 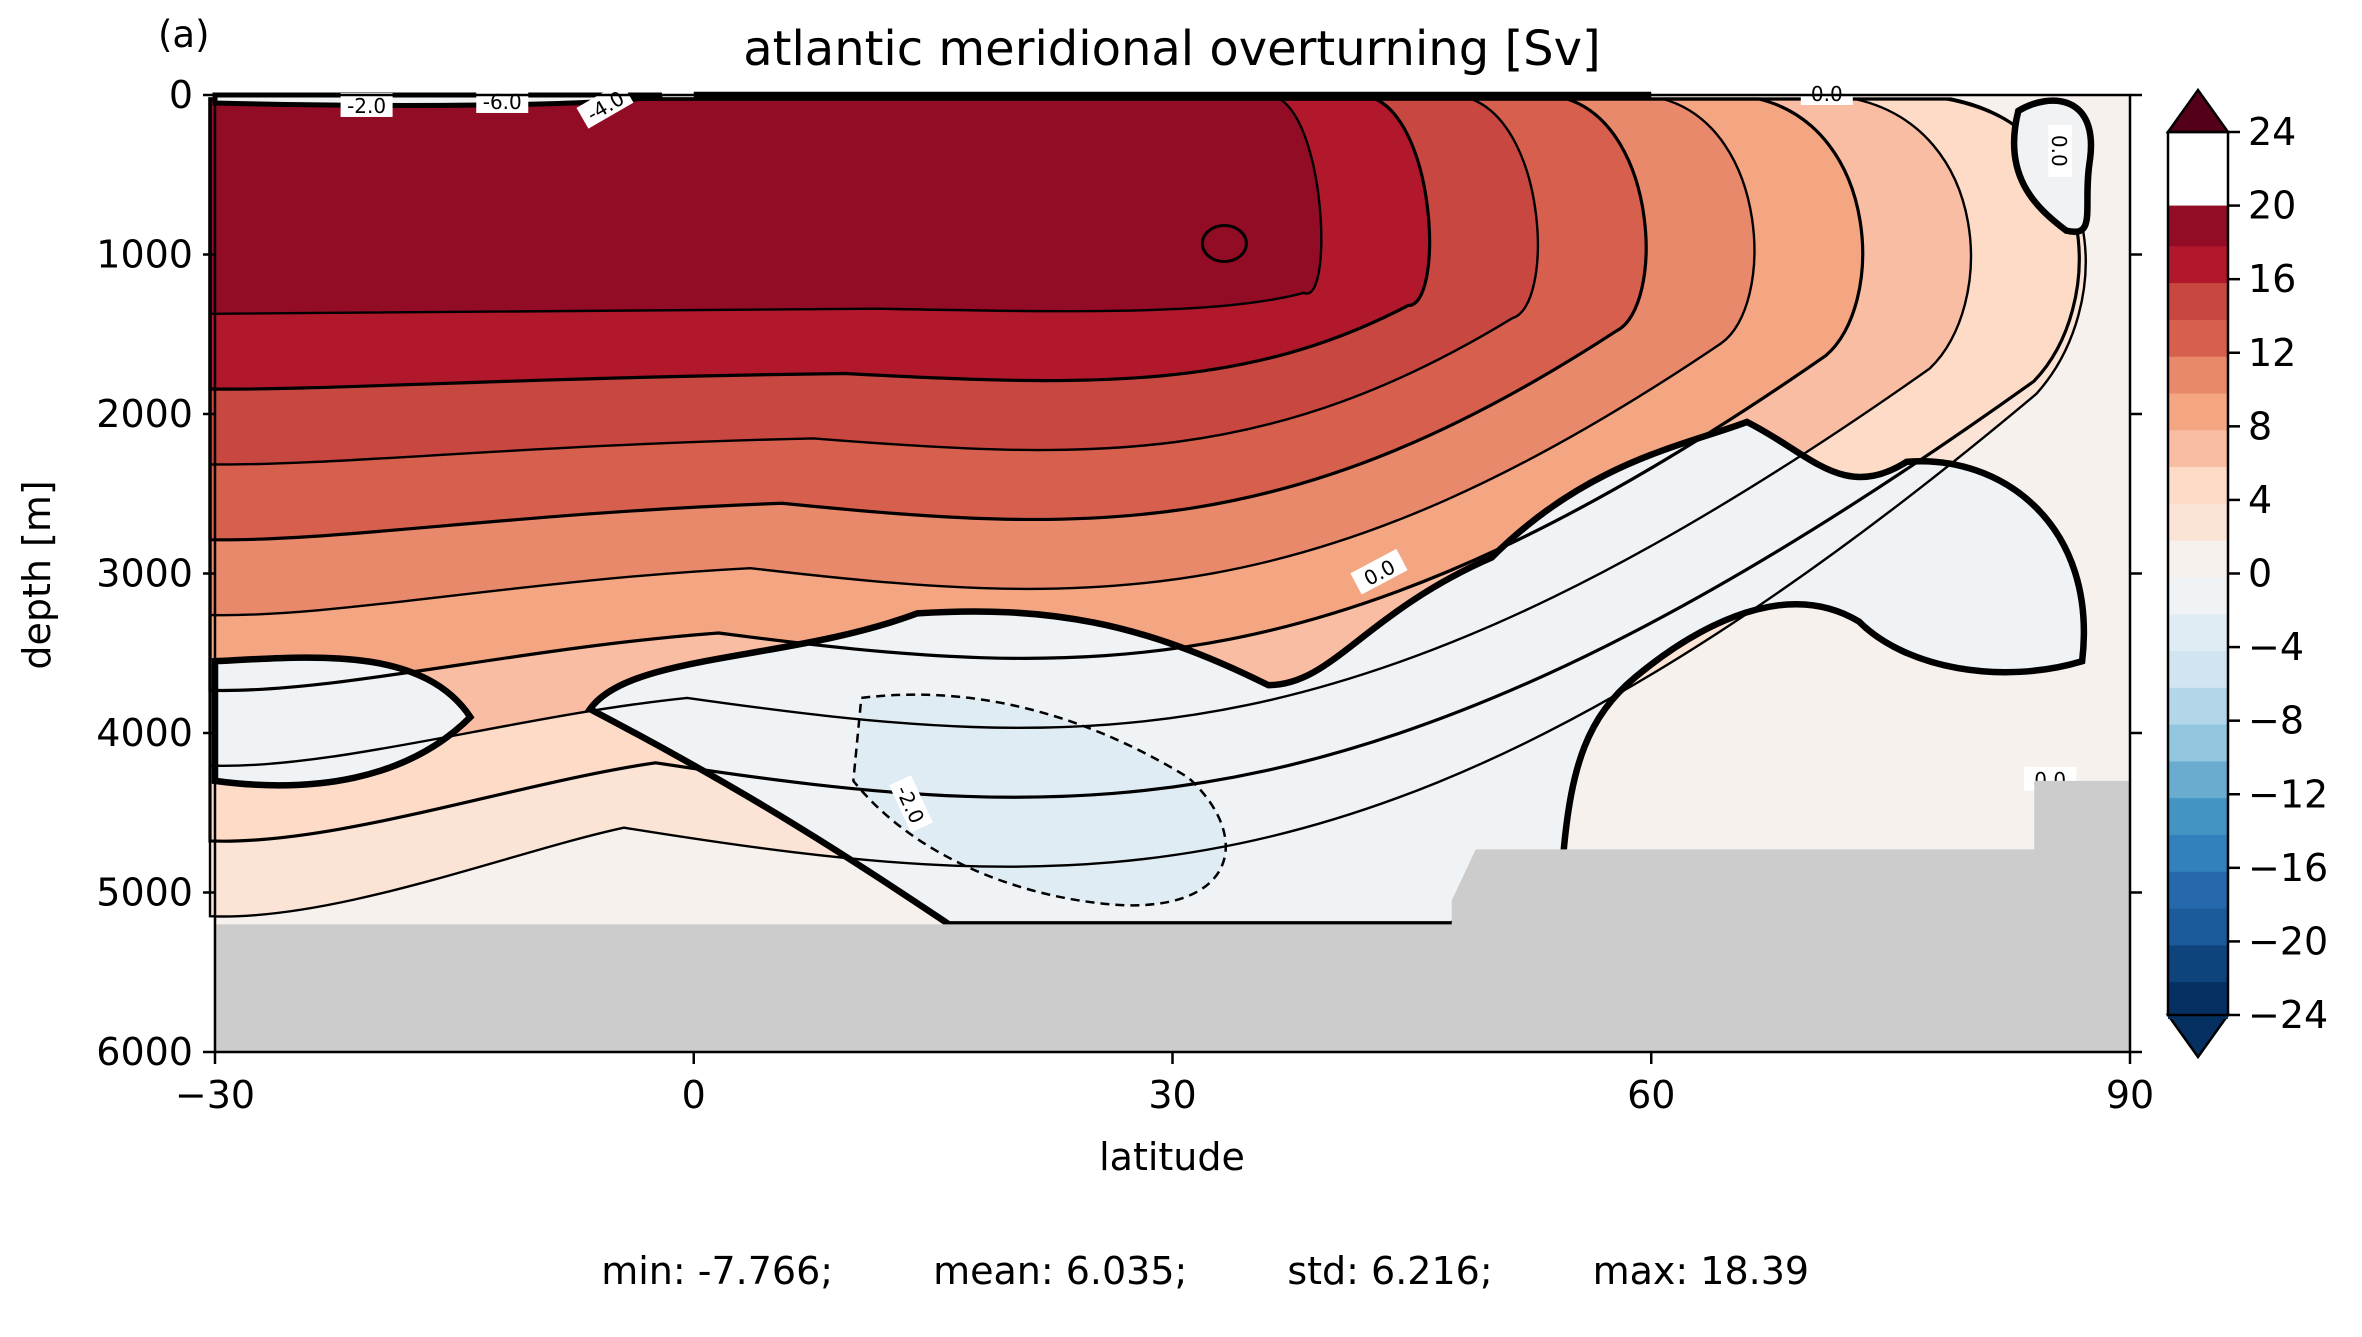 I want to click on stat-std: std: 6.216;, so click(x=1390, y=1271).